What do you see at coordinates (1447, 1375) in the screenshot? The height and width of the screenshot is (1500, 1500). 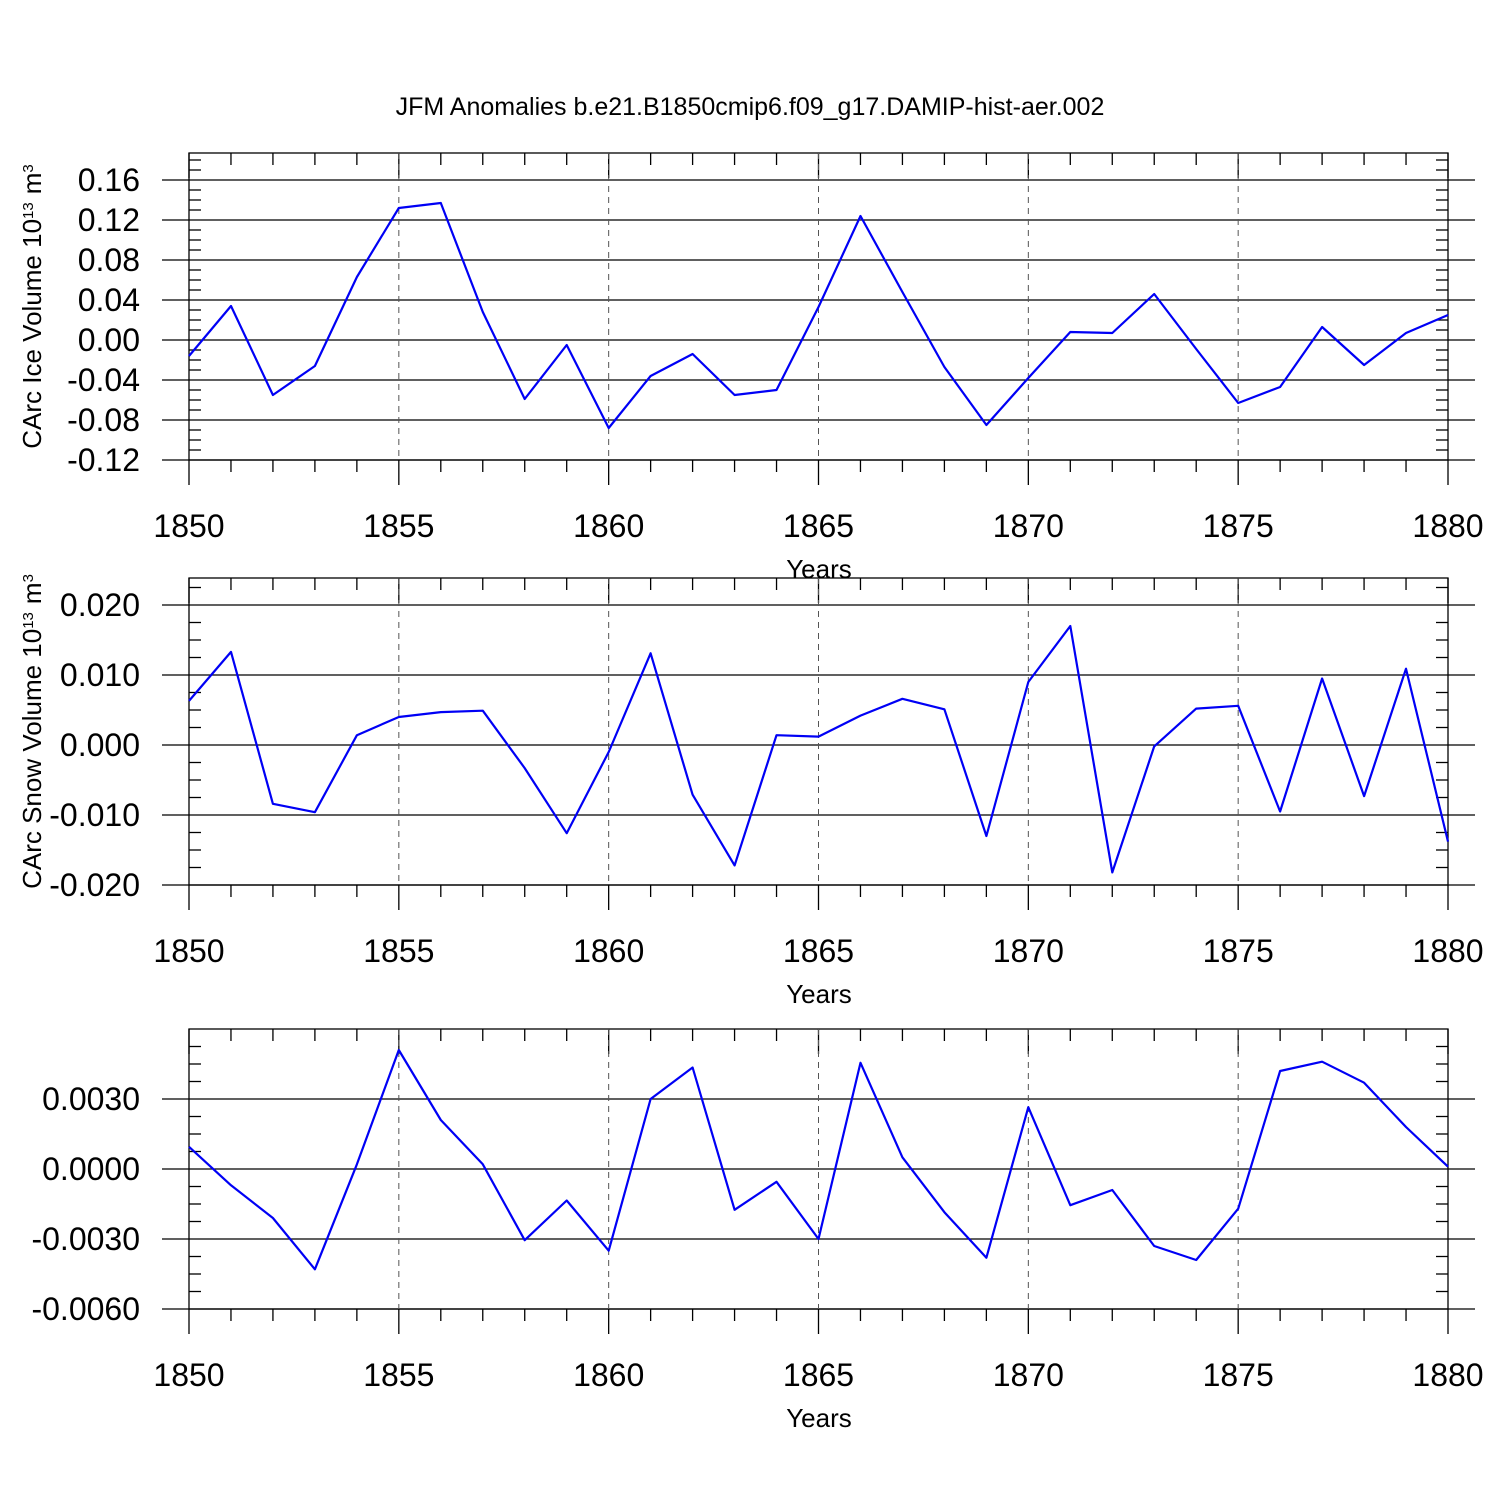 I see `panel-3-x-tick-label: 1880` at bounding box center [1447, 1375].